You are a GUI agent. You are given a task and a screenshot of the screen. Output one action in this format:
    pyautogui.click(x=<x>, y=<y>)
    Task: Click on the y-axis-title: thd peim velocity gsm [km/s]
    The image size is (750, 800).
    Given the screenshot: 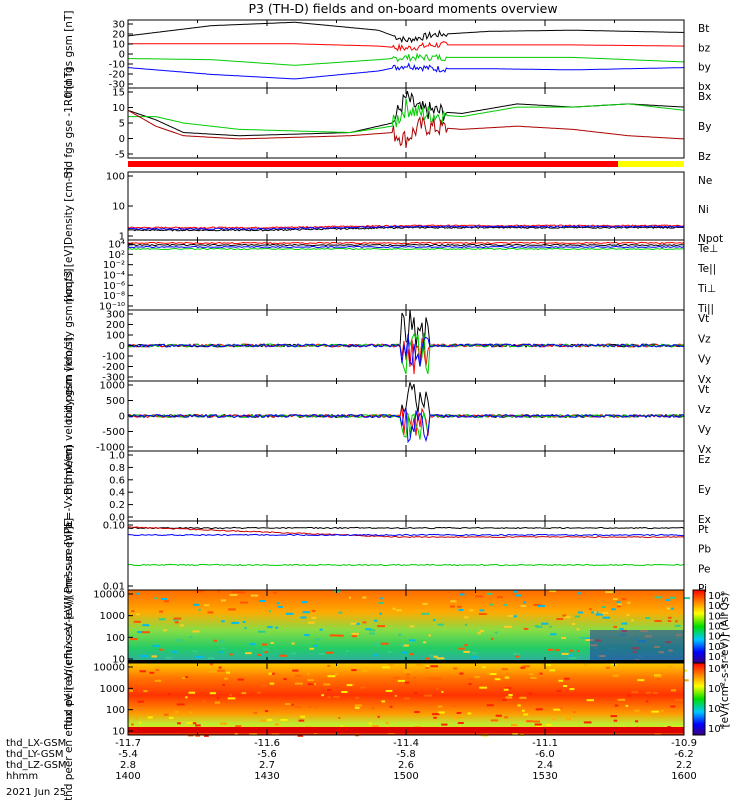 What is the action you would take?
    pyautogui.click(x=69, y=346)
    